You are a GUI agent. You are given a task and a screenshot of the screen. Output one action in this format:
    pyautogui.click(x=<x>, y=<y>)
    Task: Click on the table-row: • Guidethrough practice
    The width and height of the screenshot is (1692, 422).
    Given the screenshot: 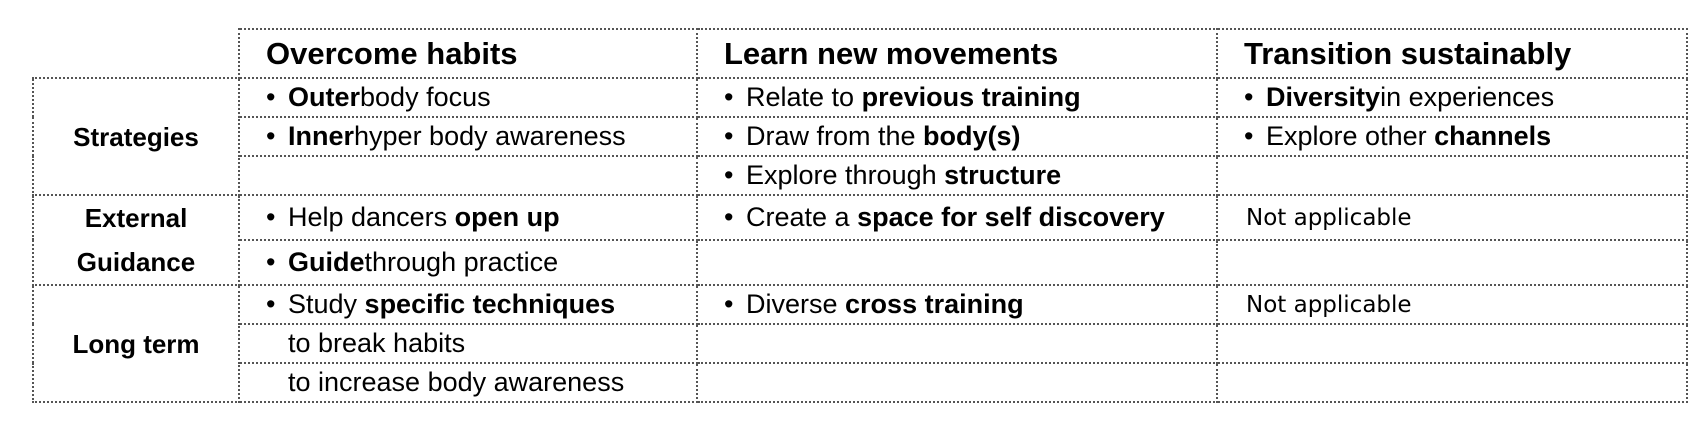 What is the action you would take?
    pyautogui.click(x=860, y=262)
    